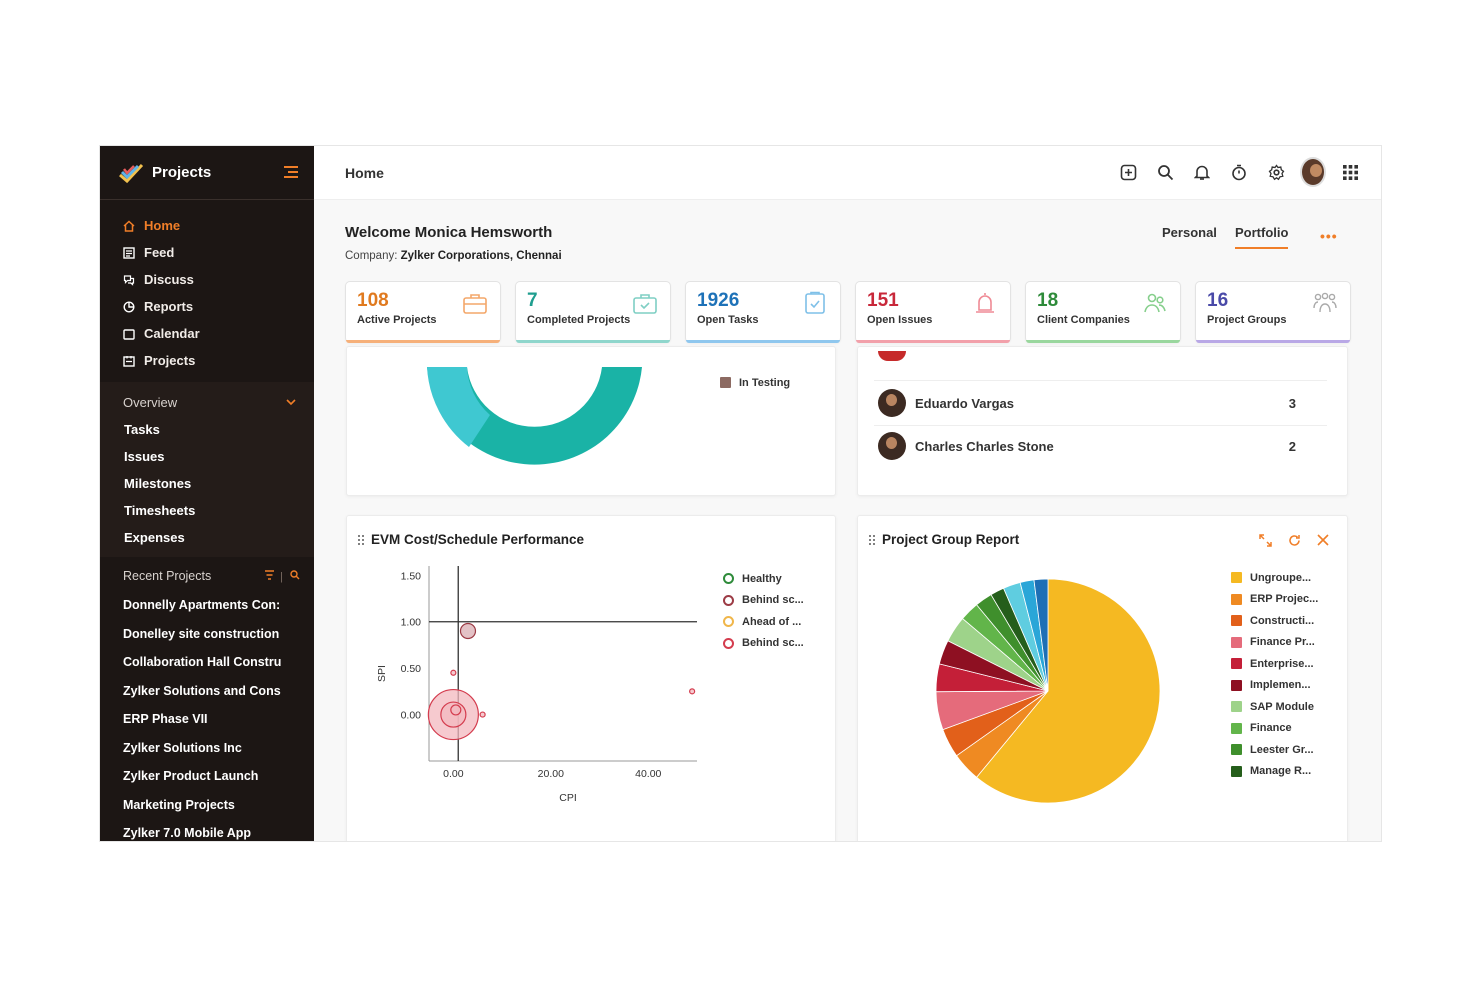  I want to click on nav-item-discuss: Discuss, so click(207, 279).